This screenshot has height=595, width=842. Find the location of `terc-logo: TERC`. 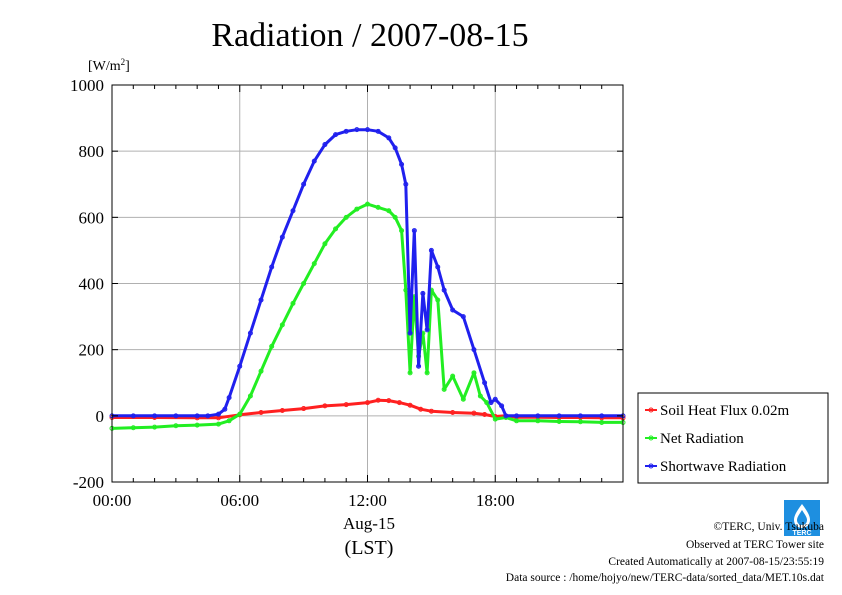

terc-logo: TERC is located at coordinates (802, 518).